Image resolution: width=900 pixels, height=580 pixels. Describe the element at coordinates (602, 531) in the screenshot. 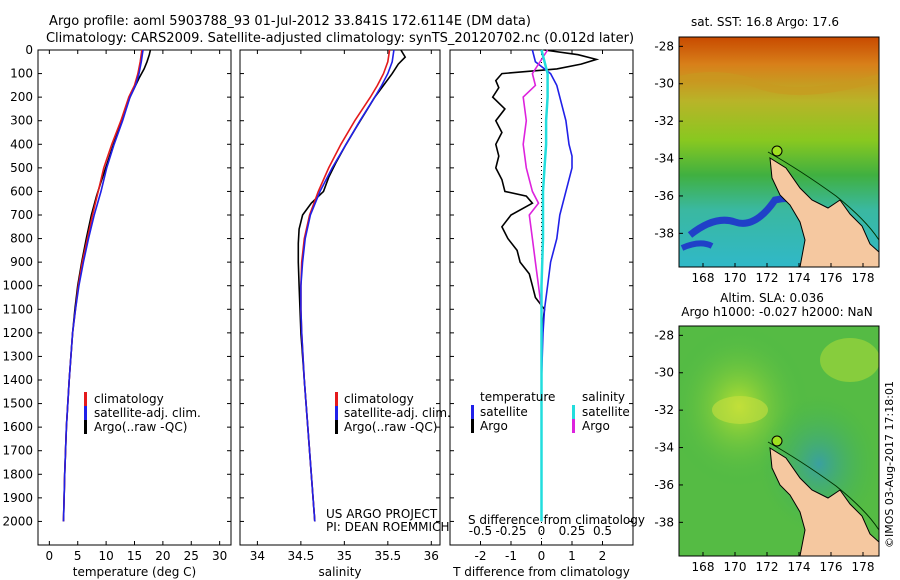

I see `x2-tick-label: 0.5` at that location.